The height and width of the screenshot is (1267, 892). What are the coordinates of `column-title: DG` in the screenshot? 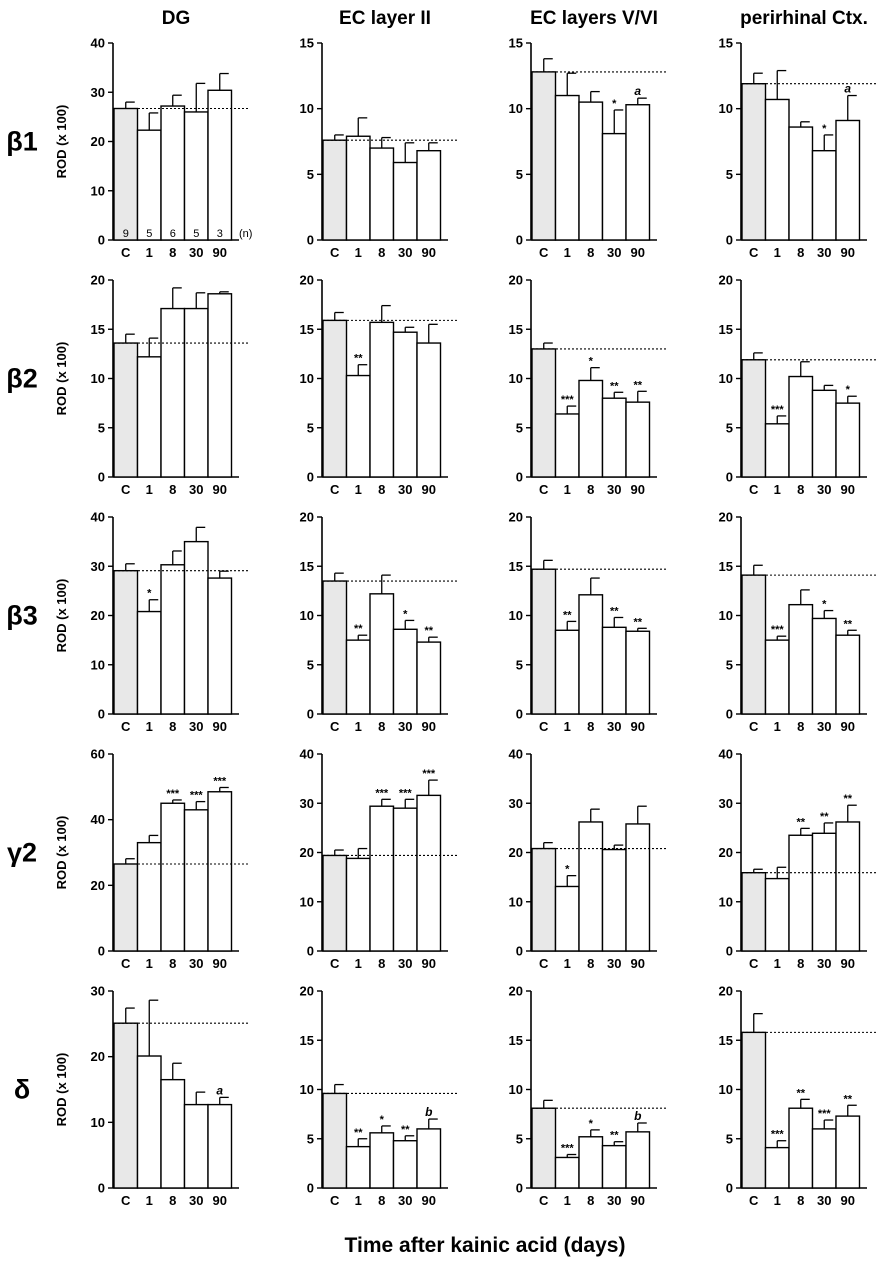 It's located at (176, 18).